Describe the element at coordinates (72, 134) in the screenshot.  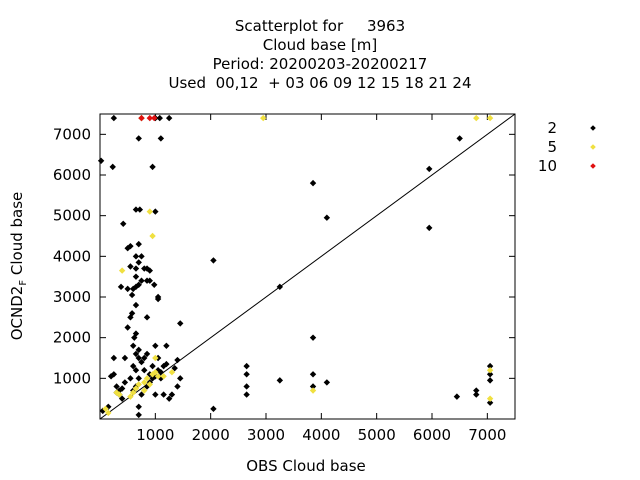
I see `y-tick-label: 7000` at that location.